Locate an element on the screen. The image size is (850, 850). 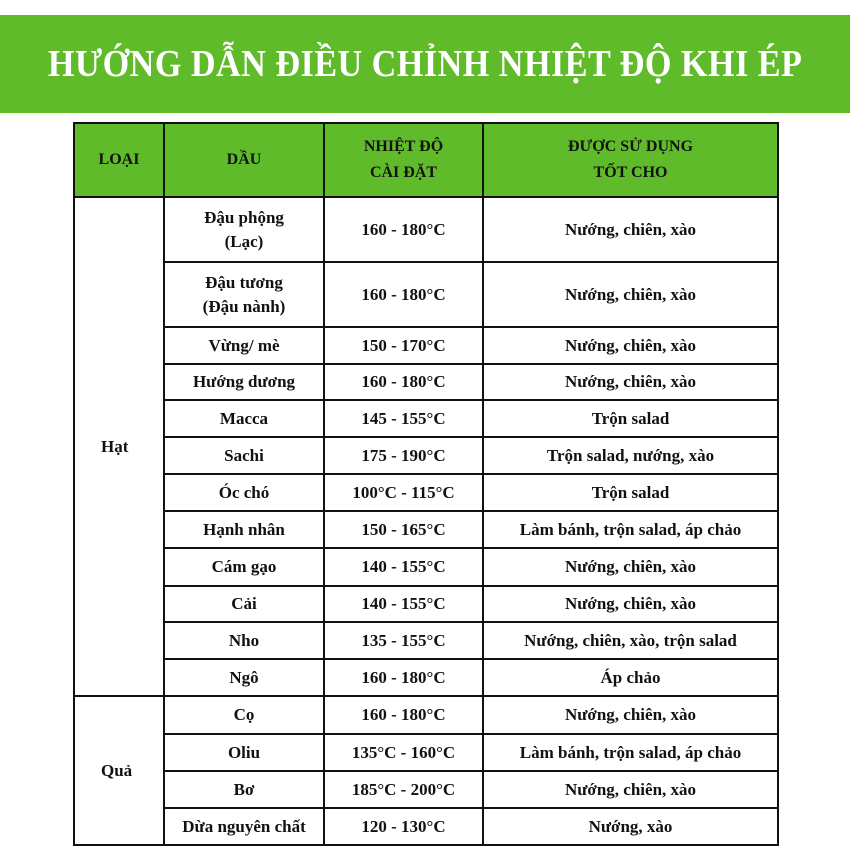
oil-name: Vừng/ mè is located at coordinates (244, 345).